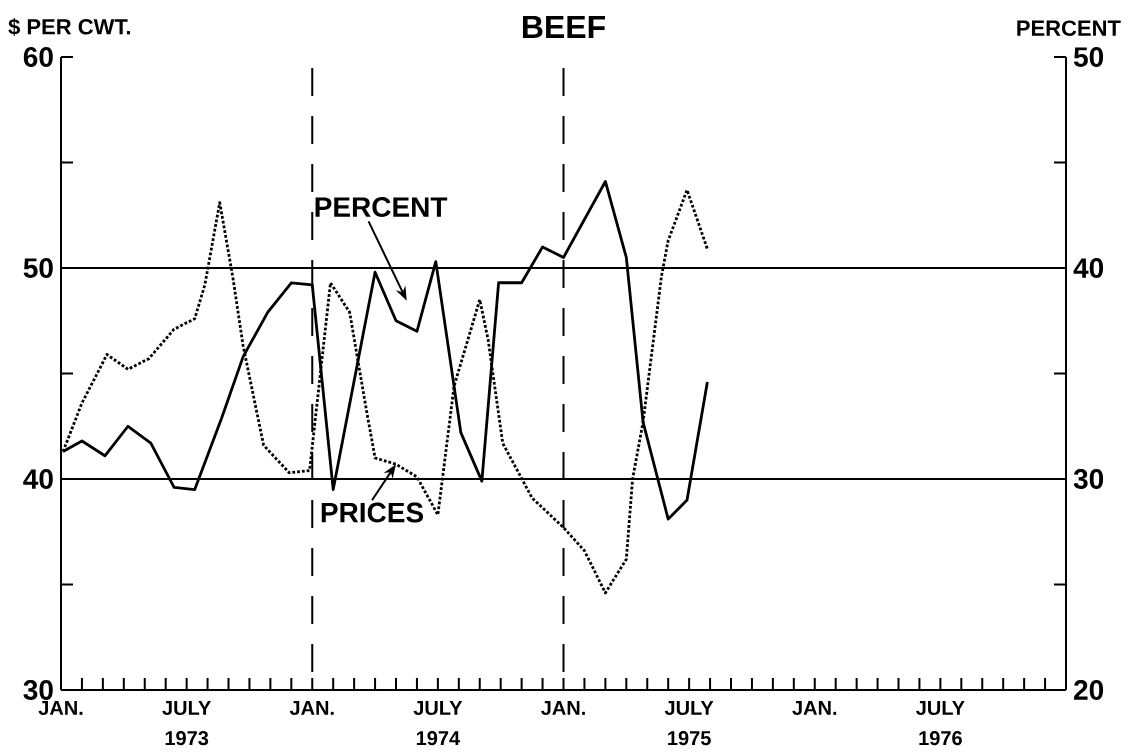 This screenshot has width=1129, height=752. I want to click on y2-tick-label: 50, so click(1088, 57).